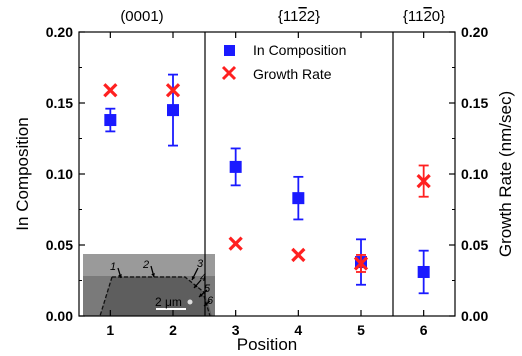  I want to click on facet-label-11-20-part2: 2, so click(427, 16).